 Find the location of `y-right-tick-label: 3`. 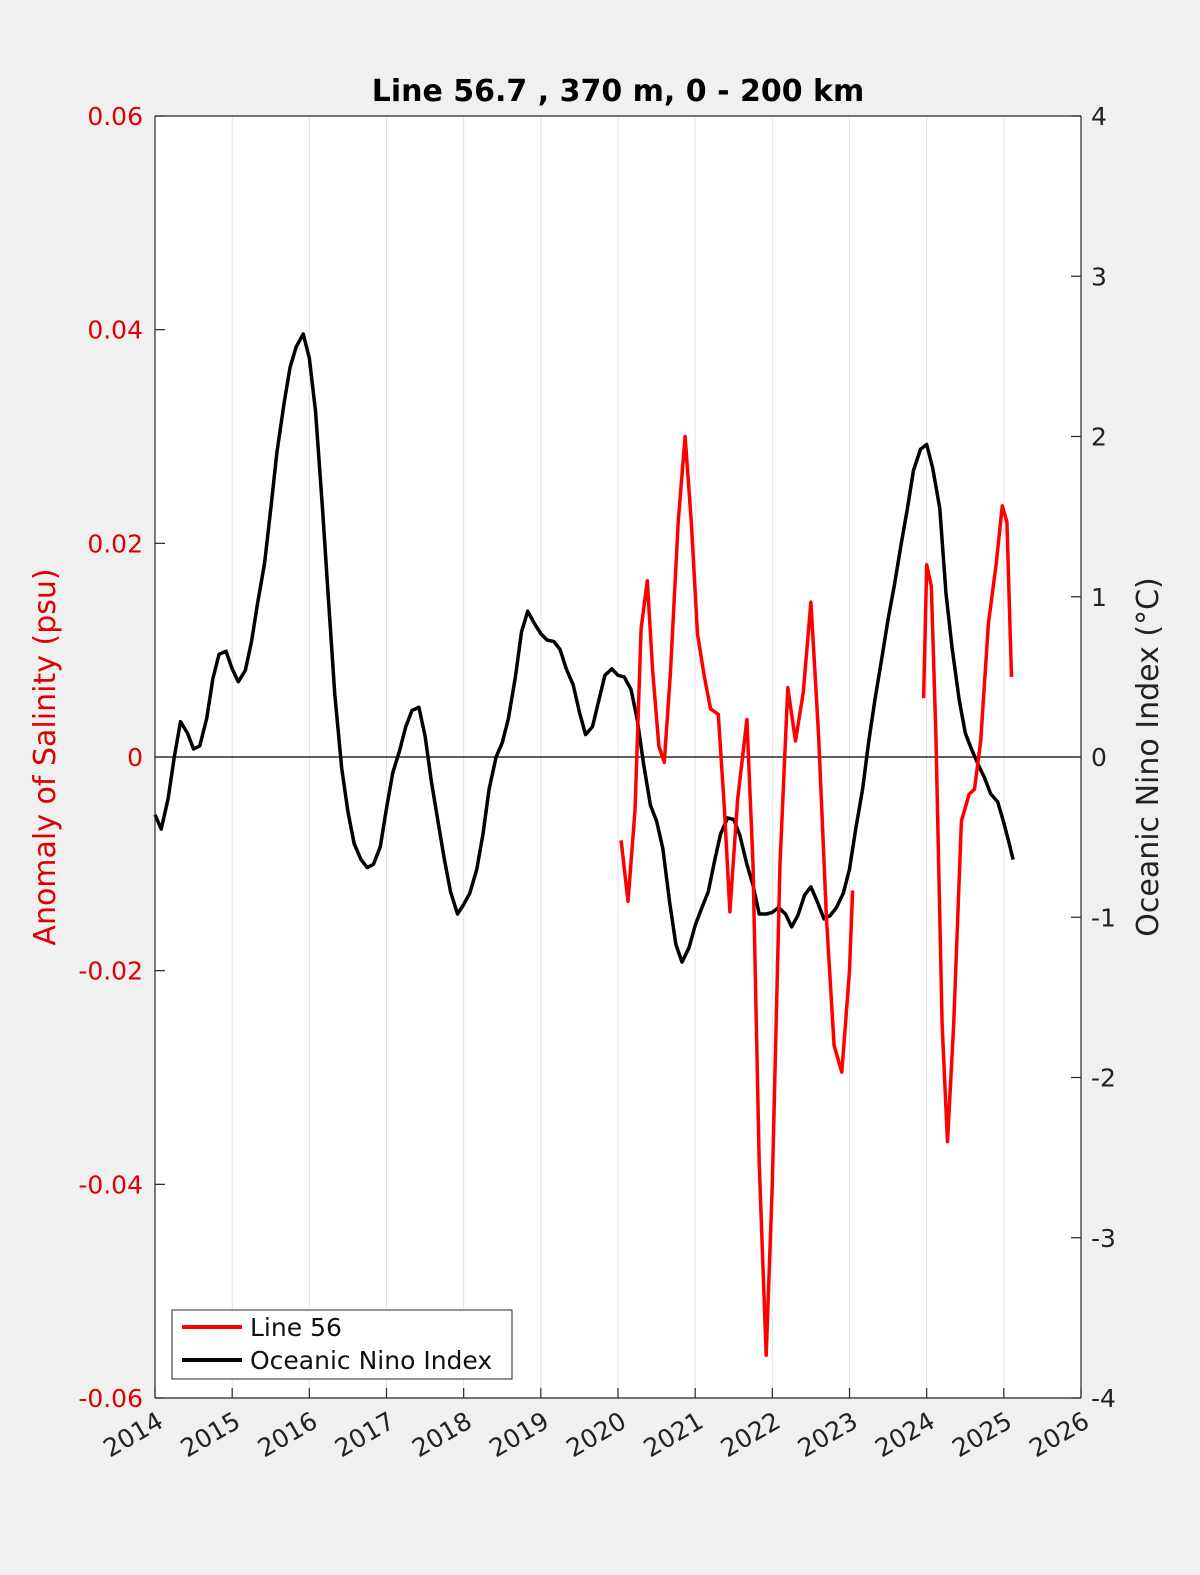

y-right-tick-label: 3 is located at coordinates (1099, 276).